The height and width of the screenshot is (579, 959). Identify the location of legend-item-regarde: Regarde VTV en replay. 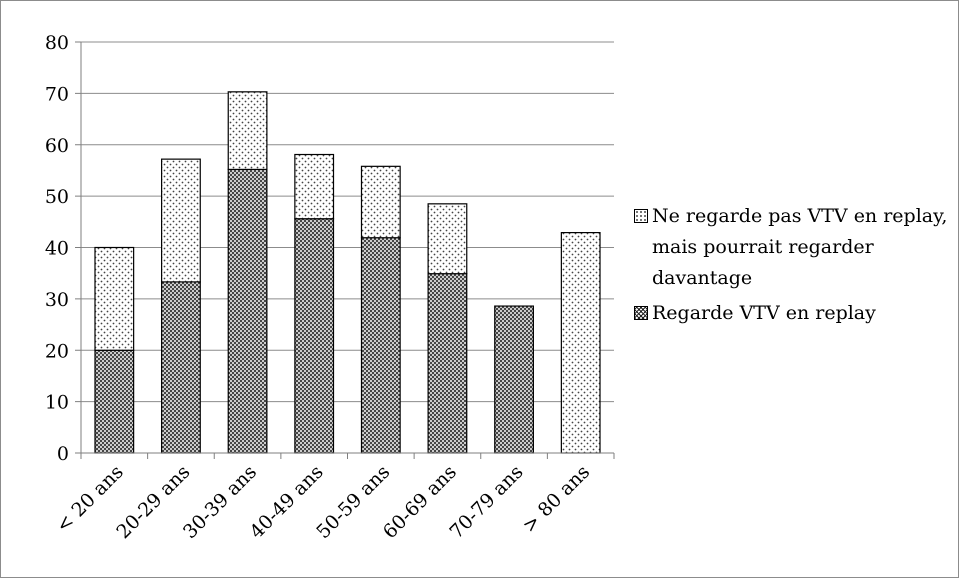
(793, 313).